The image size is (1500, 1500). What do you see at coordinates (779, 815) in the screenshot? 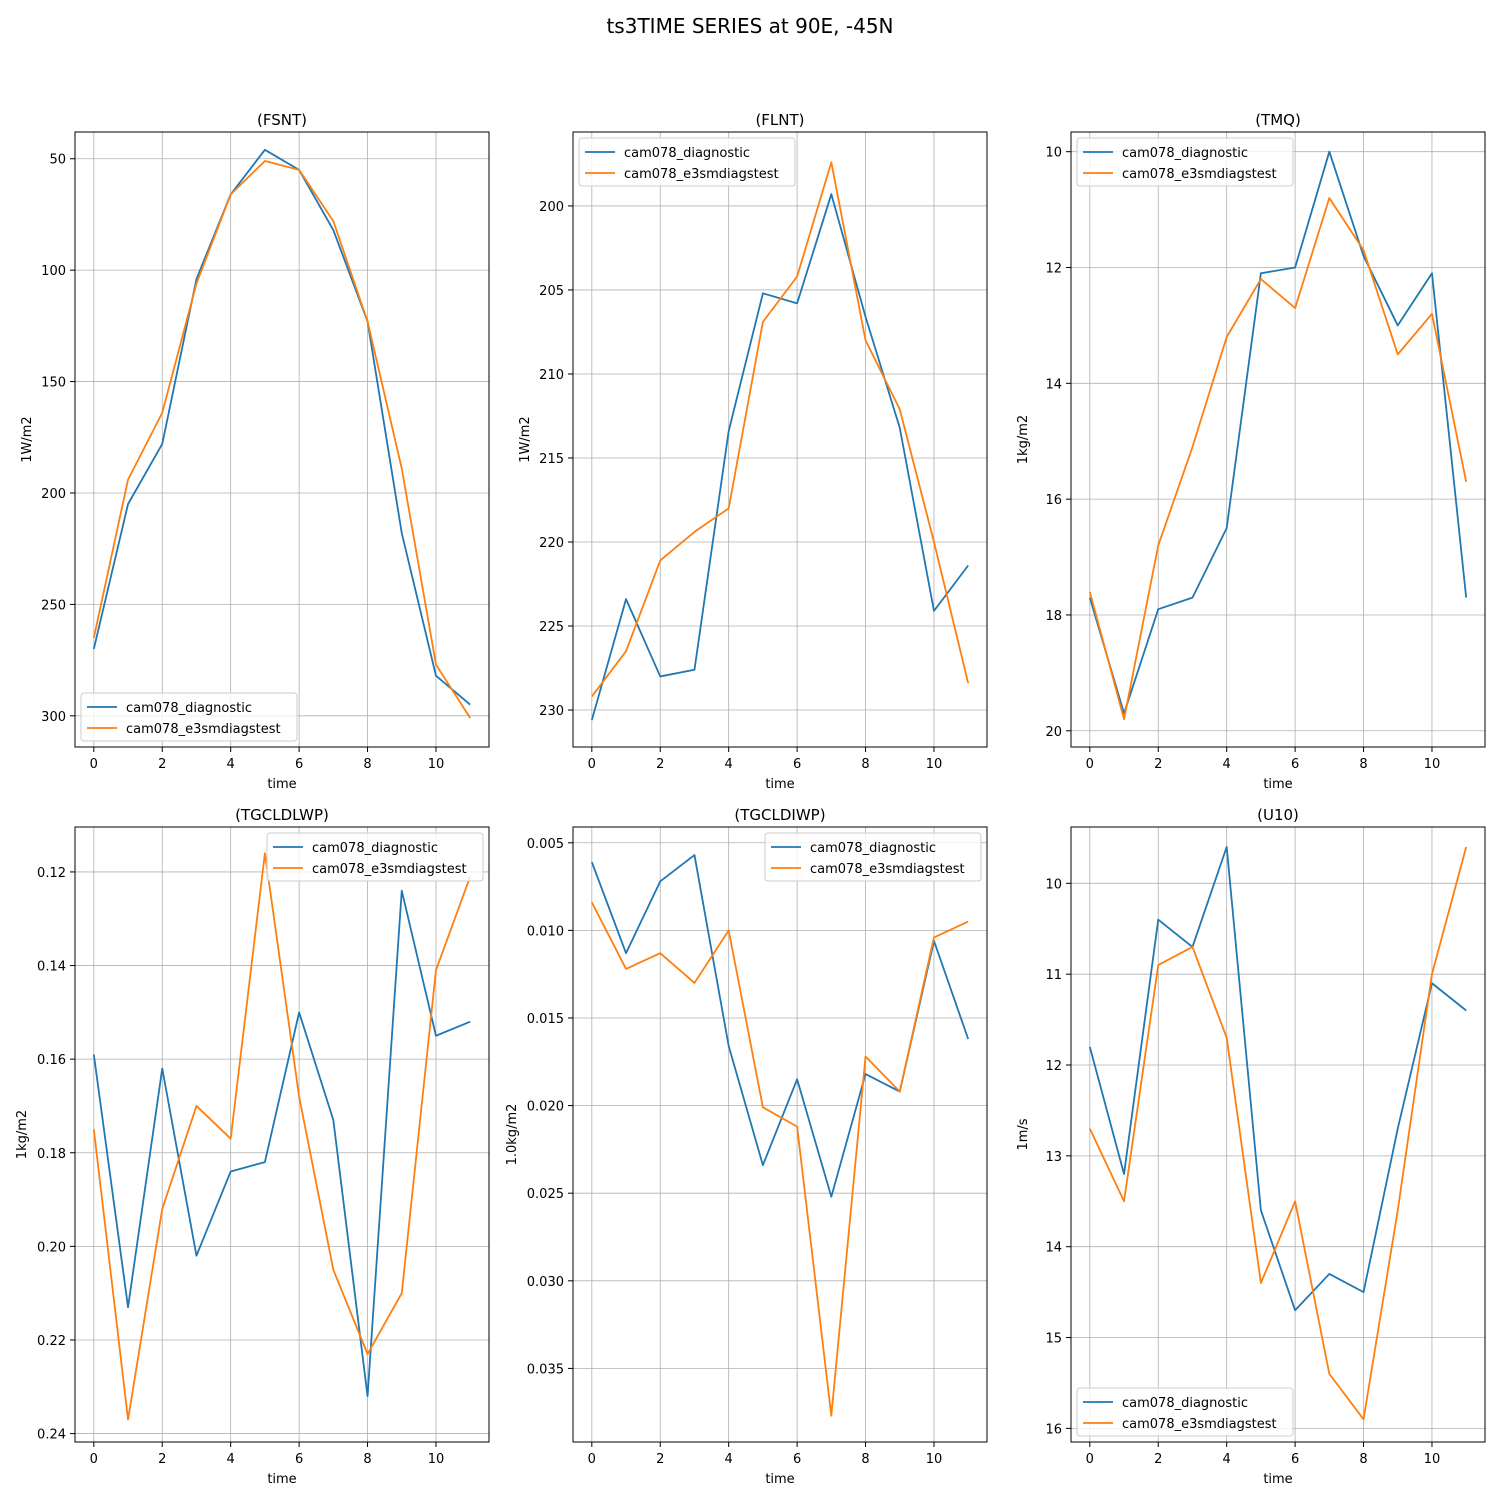
I see `subplot-title: (TGCLDIWP)` at bounding box center [779, 815].